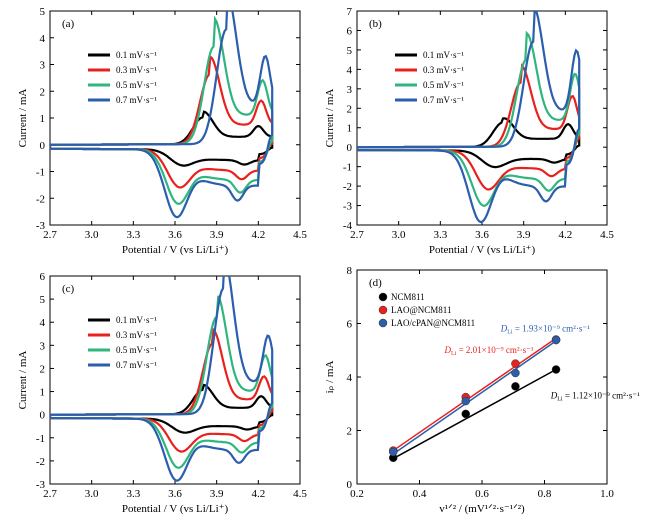 This screenshot has width=654, height=527. I want to click on x-tick-label: 0.4, so click(420, 494).